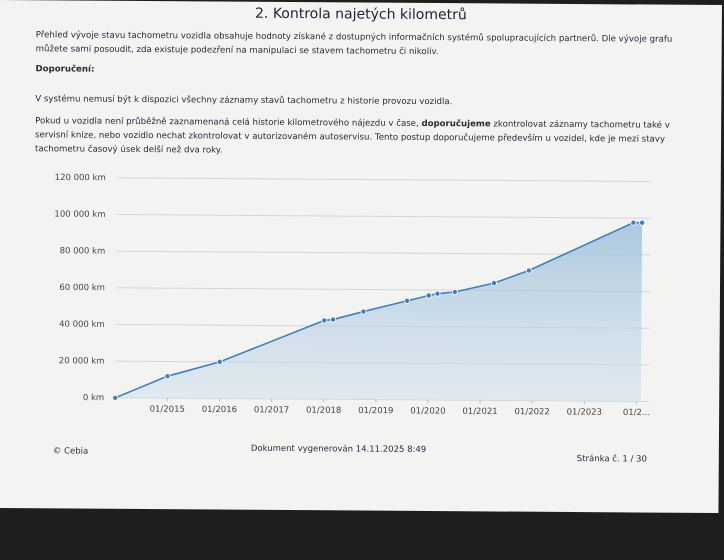  I want to click on y-tick-label: 60 000 km, so click(82, 288).